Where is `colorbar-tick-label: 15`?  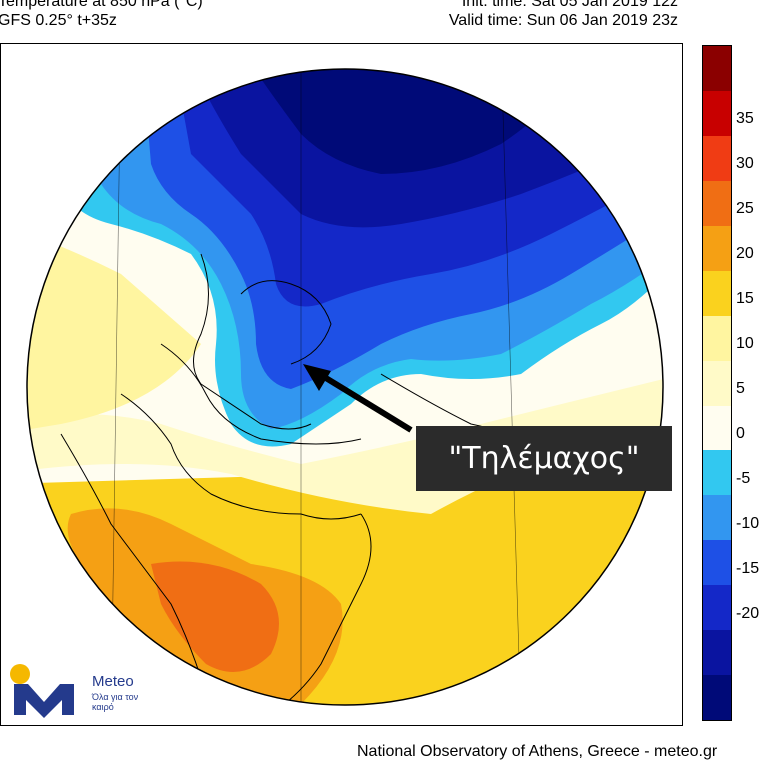 colorbar-tick-label: 15 is located at coordinates (745, 298).